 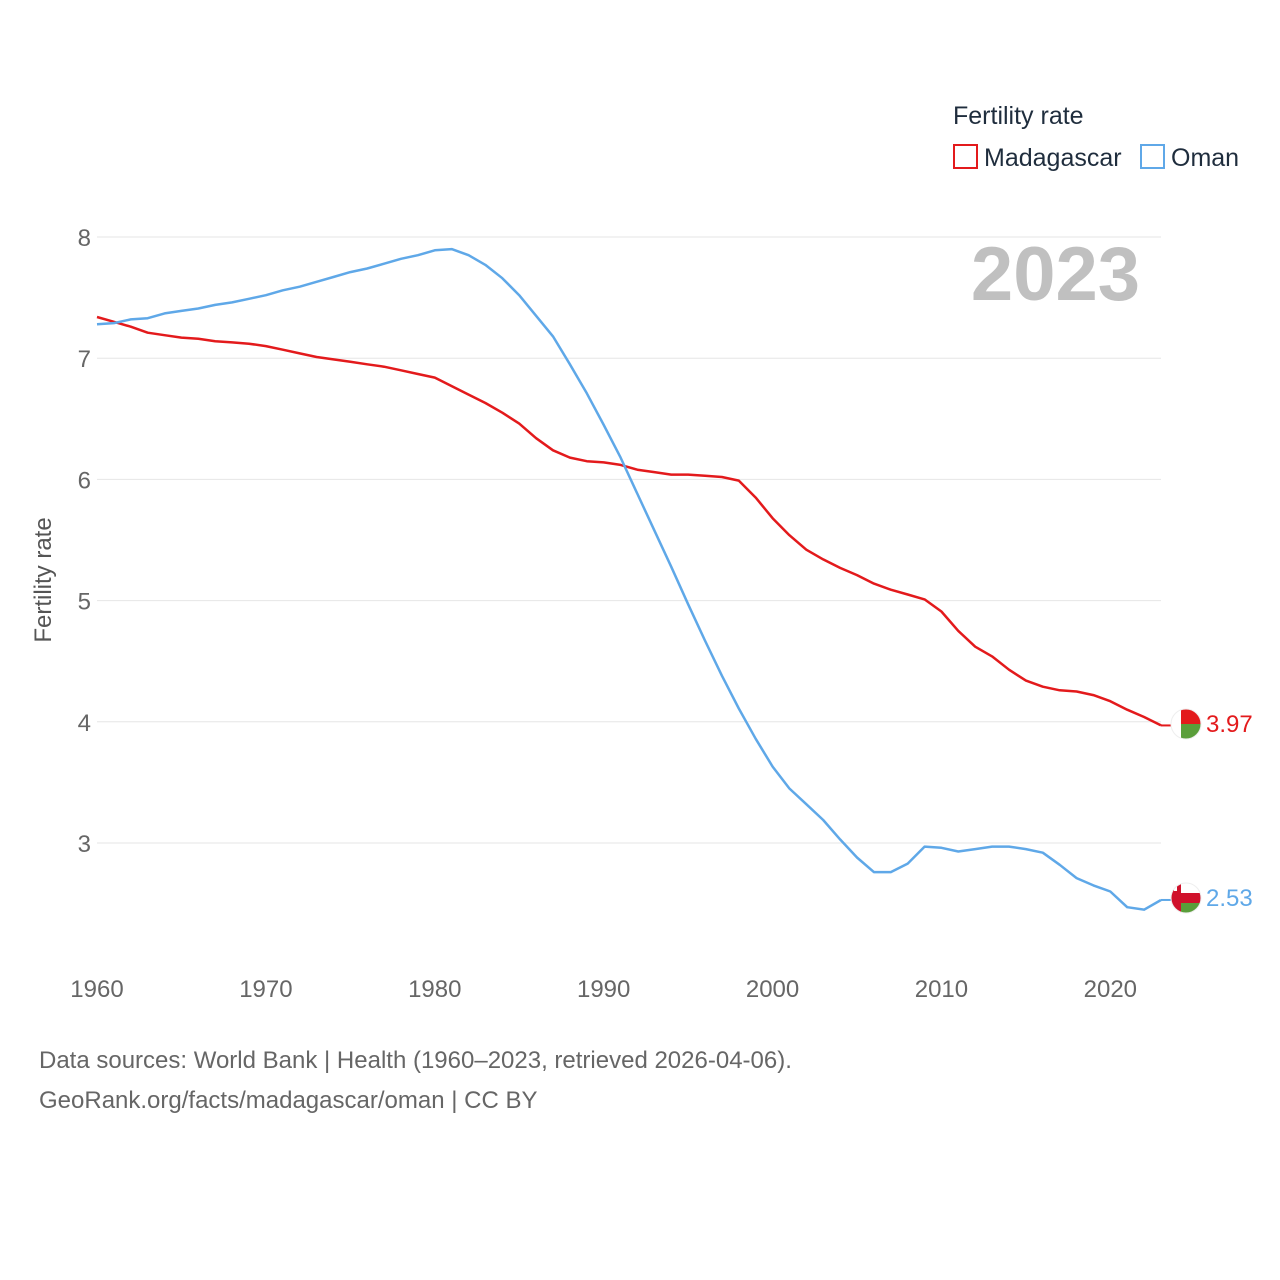 What do you see at coordinates (1055, 274) in the screenshot?
I see `year-watermark: 2023` at bounding box center [1055, 274].